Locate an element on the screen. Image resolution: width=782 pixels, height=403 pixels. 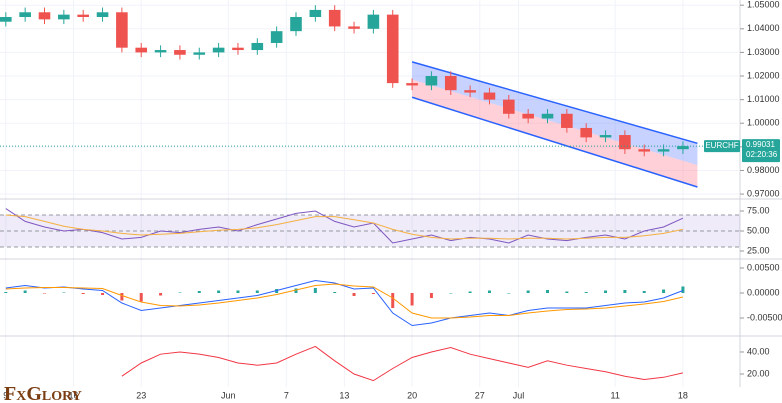
y-tick-label: 75.00 is located at coordinates (758, 210).